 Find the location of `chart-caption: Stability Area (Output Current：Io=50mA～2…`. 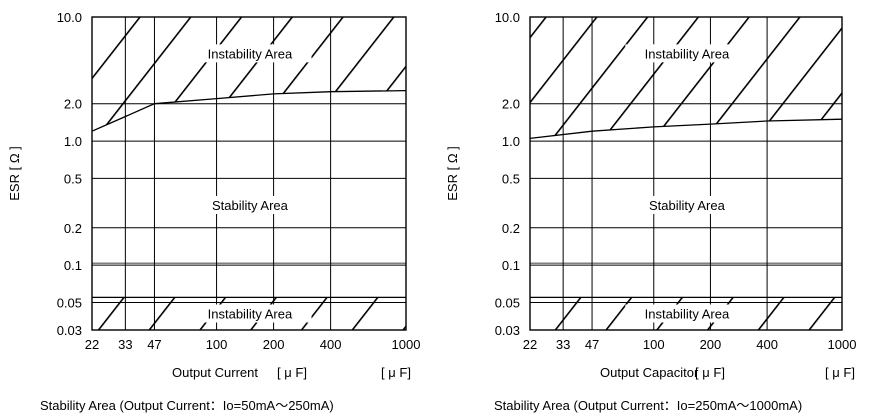

chart-caption: Stability Area (Output Current：Io=50mA～2… is located at coordinates (187, 405).